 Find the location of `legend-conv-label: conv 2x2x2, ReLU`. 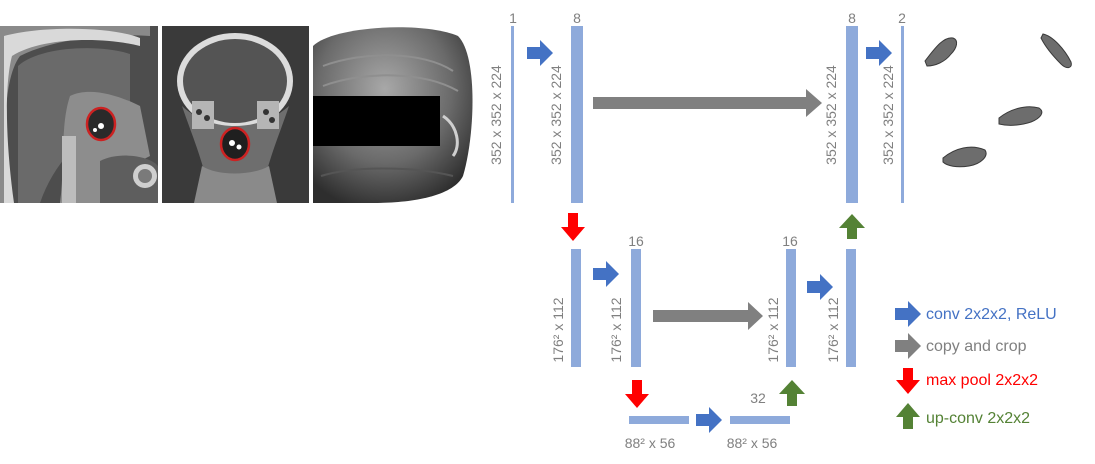

legend-conv-label: conv 2x2x2, ReLU is located at coordinates (991, 314).